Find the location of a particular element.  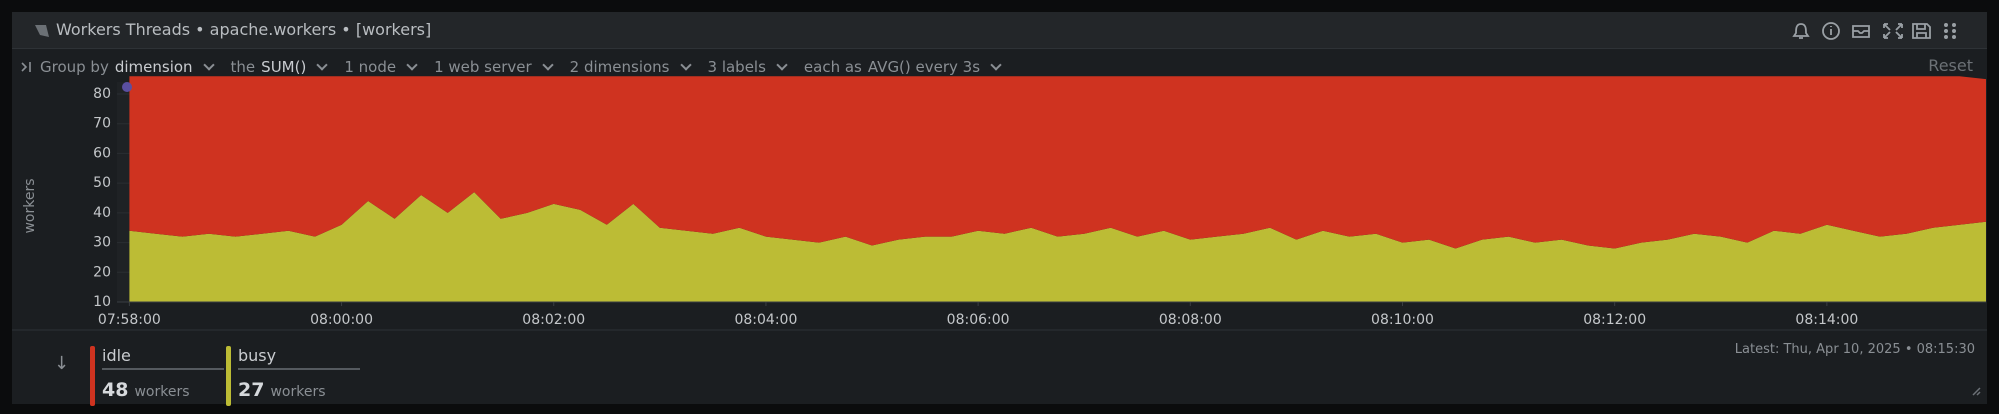

x-tick-label: 08:06:00 is located at coordinates (978, 320).